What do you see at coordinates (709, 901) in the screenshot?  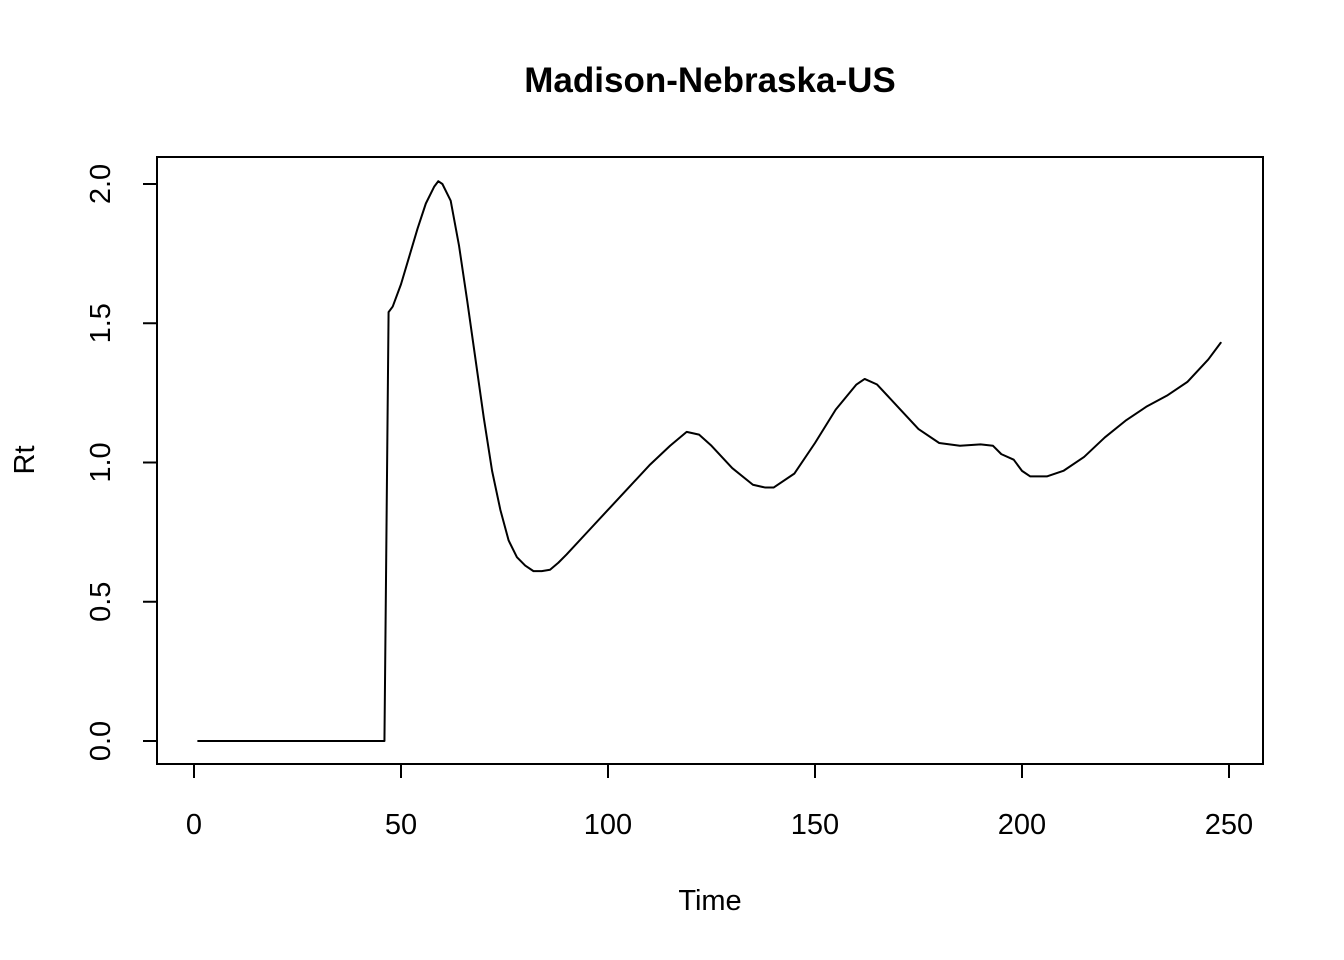 I see `x-axis-label: Time` at bounding box center [709, 901].